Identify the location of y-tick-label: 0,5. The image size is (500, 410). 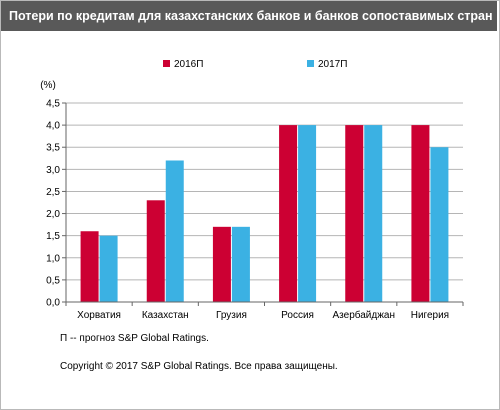
(53, 280).